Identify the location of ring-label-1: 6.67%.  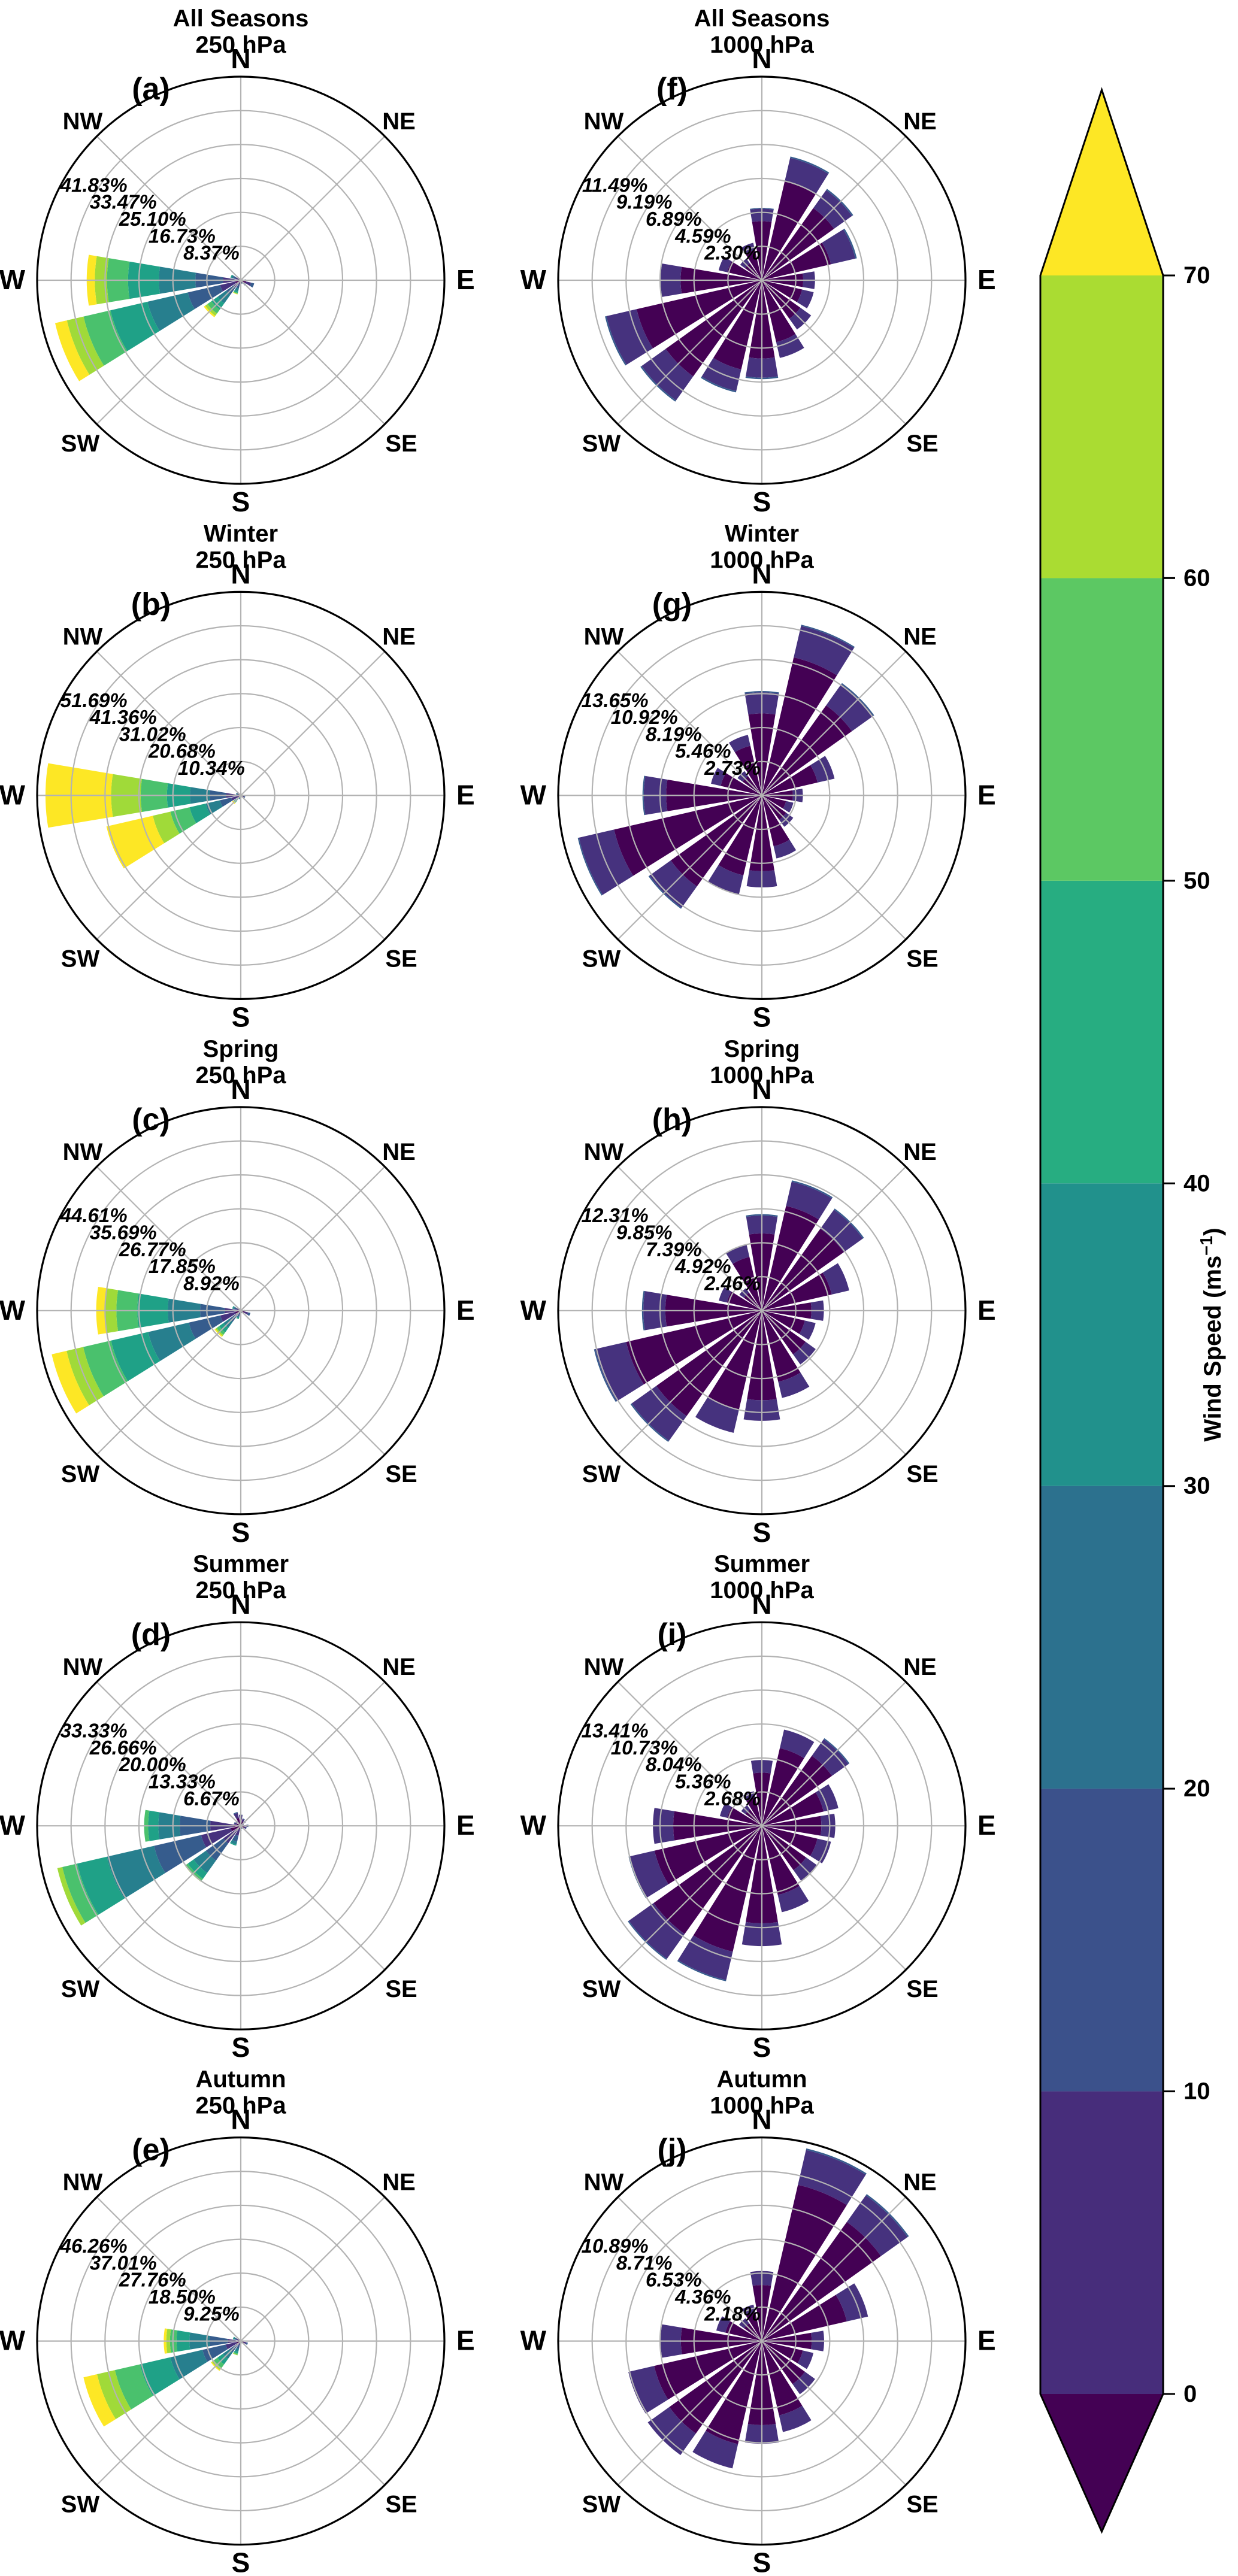
(211, 1798).